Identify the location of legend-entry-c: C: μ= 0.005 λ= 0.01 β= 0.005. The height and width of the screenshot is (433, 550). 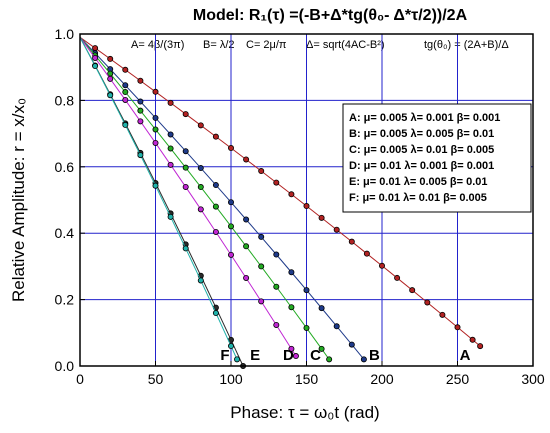
(421, 150).